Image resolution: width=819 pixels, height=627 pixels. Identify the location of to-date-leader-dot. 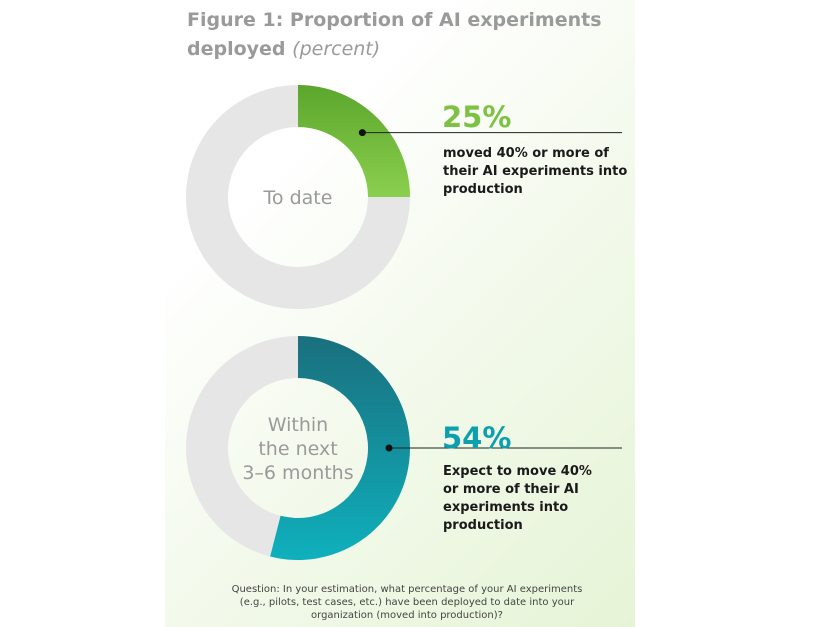
(362, 133).